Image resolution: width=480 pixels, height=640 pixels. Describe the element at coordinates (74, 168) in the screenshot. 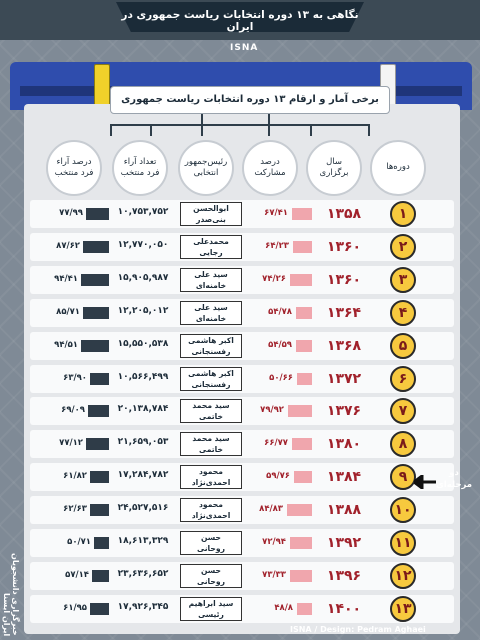

I see `header-vote-pct: درصد آراء فرد منتخب` at that location.